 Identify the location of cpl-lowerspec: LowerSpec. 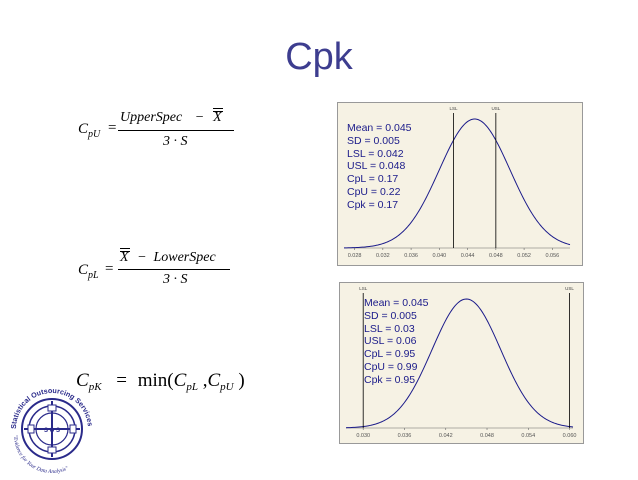
(184, 257).